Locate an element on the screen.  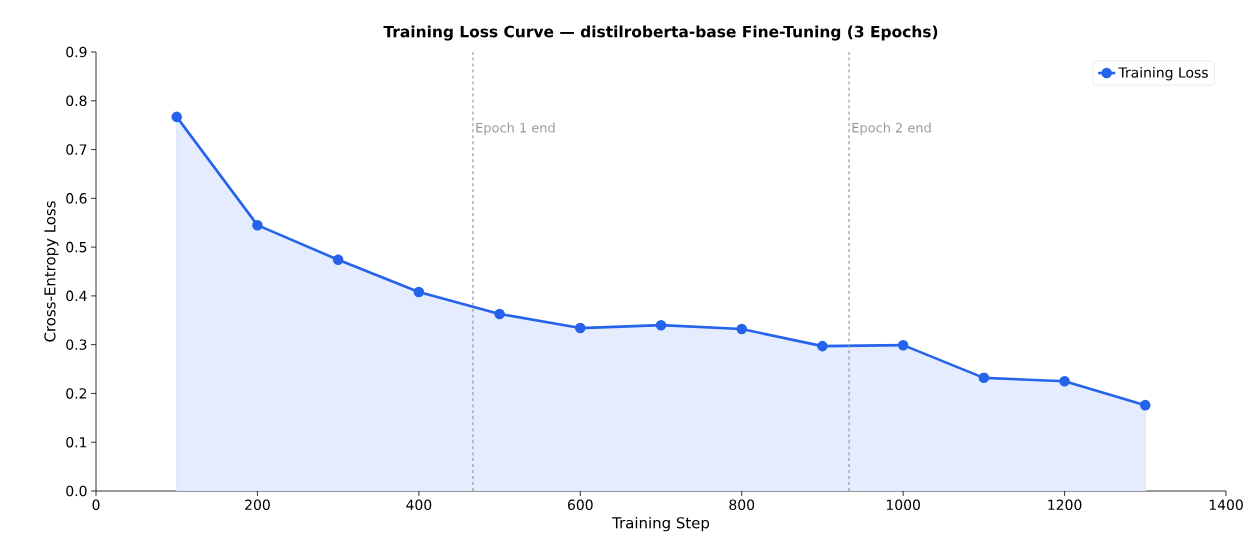
ref-line-label: Epoch 1 end is located at coordinates (515, 129).